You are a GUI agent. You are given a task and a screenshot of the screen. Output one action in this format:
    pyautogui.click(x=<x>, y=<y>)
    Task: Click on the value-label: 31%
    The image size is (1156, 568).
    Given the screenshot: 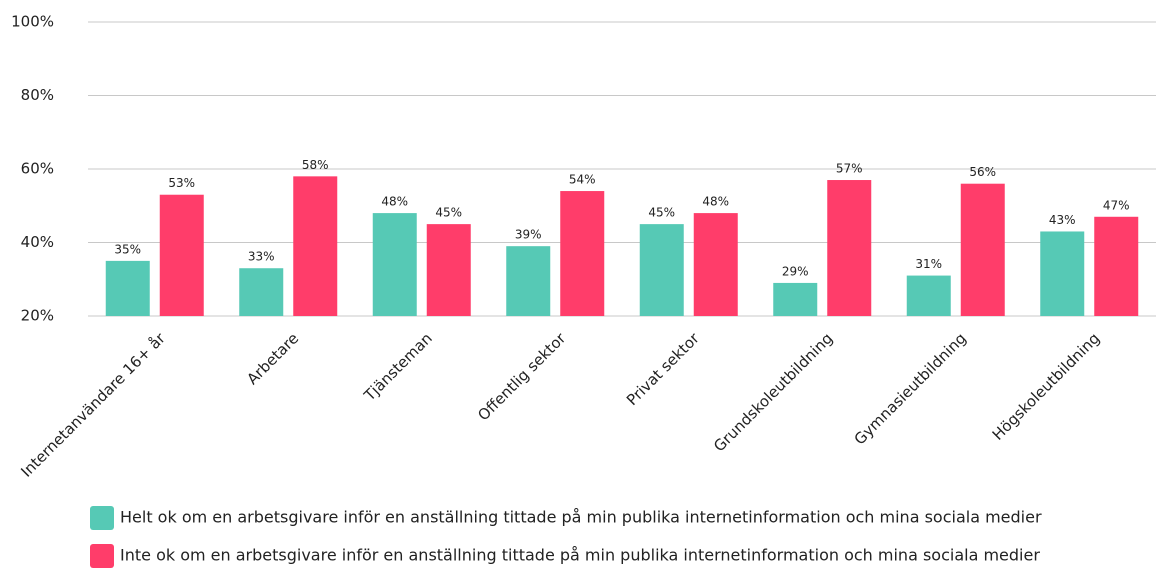 What is the action you would take?
    pyautogui.click(x=928, y=264)
    